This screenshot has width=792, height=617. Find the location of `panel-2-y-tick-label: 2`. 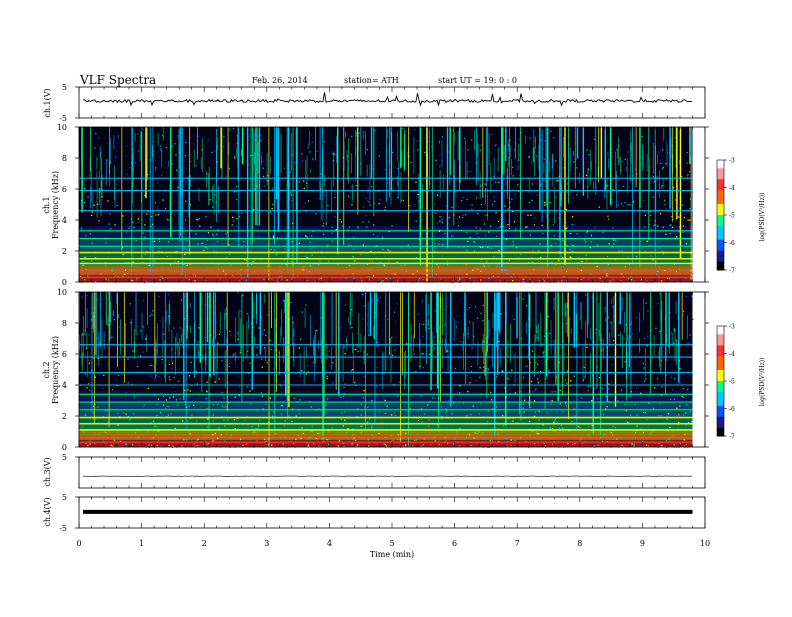

panel-2-y-tick-label: 2 is located at coordinates (64, 416).